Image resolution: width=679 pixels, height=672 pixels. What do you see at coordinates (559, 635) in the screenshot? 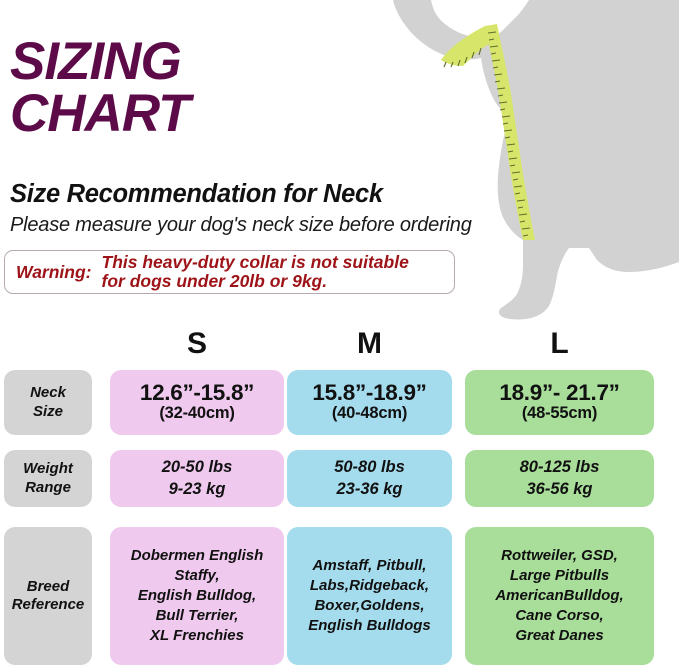
I see `breed-large-line: Great Danes` at bounding box center [559, 635].